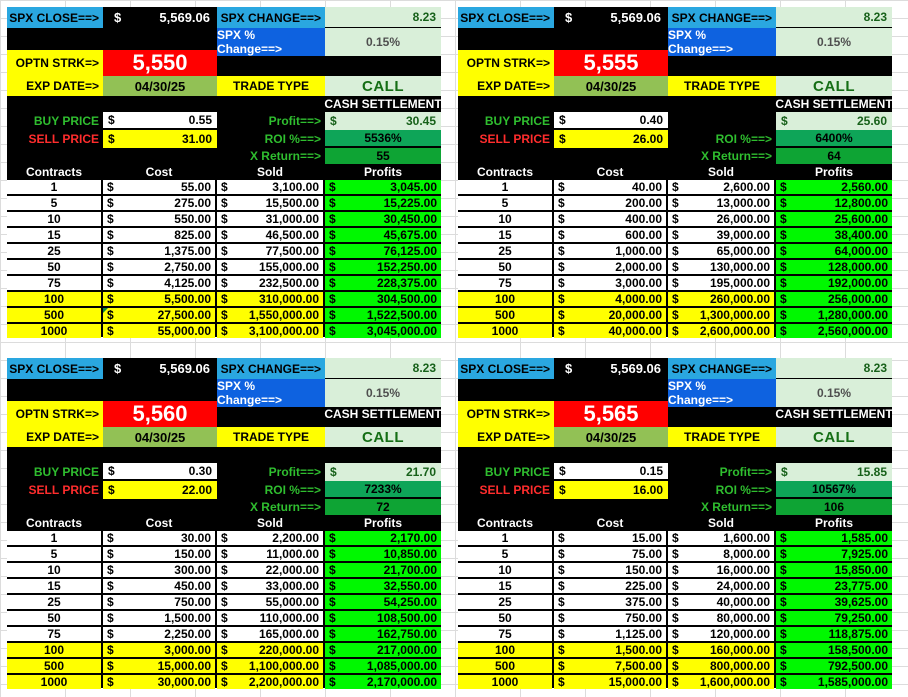  Describe the element at coordinates (638, 267) in the screenshot. I see `amount: 2,000.00` at that location.